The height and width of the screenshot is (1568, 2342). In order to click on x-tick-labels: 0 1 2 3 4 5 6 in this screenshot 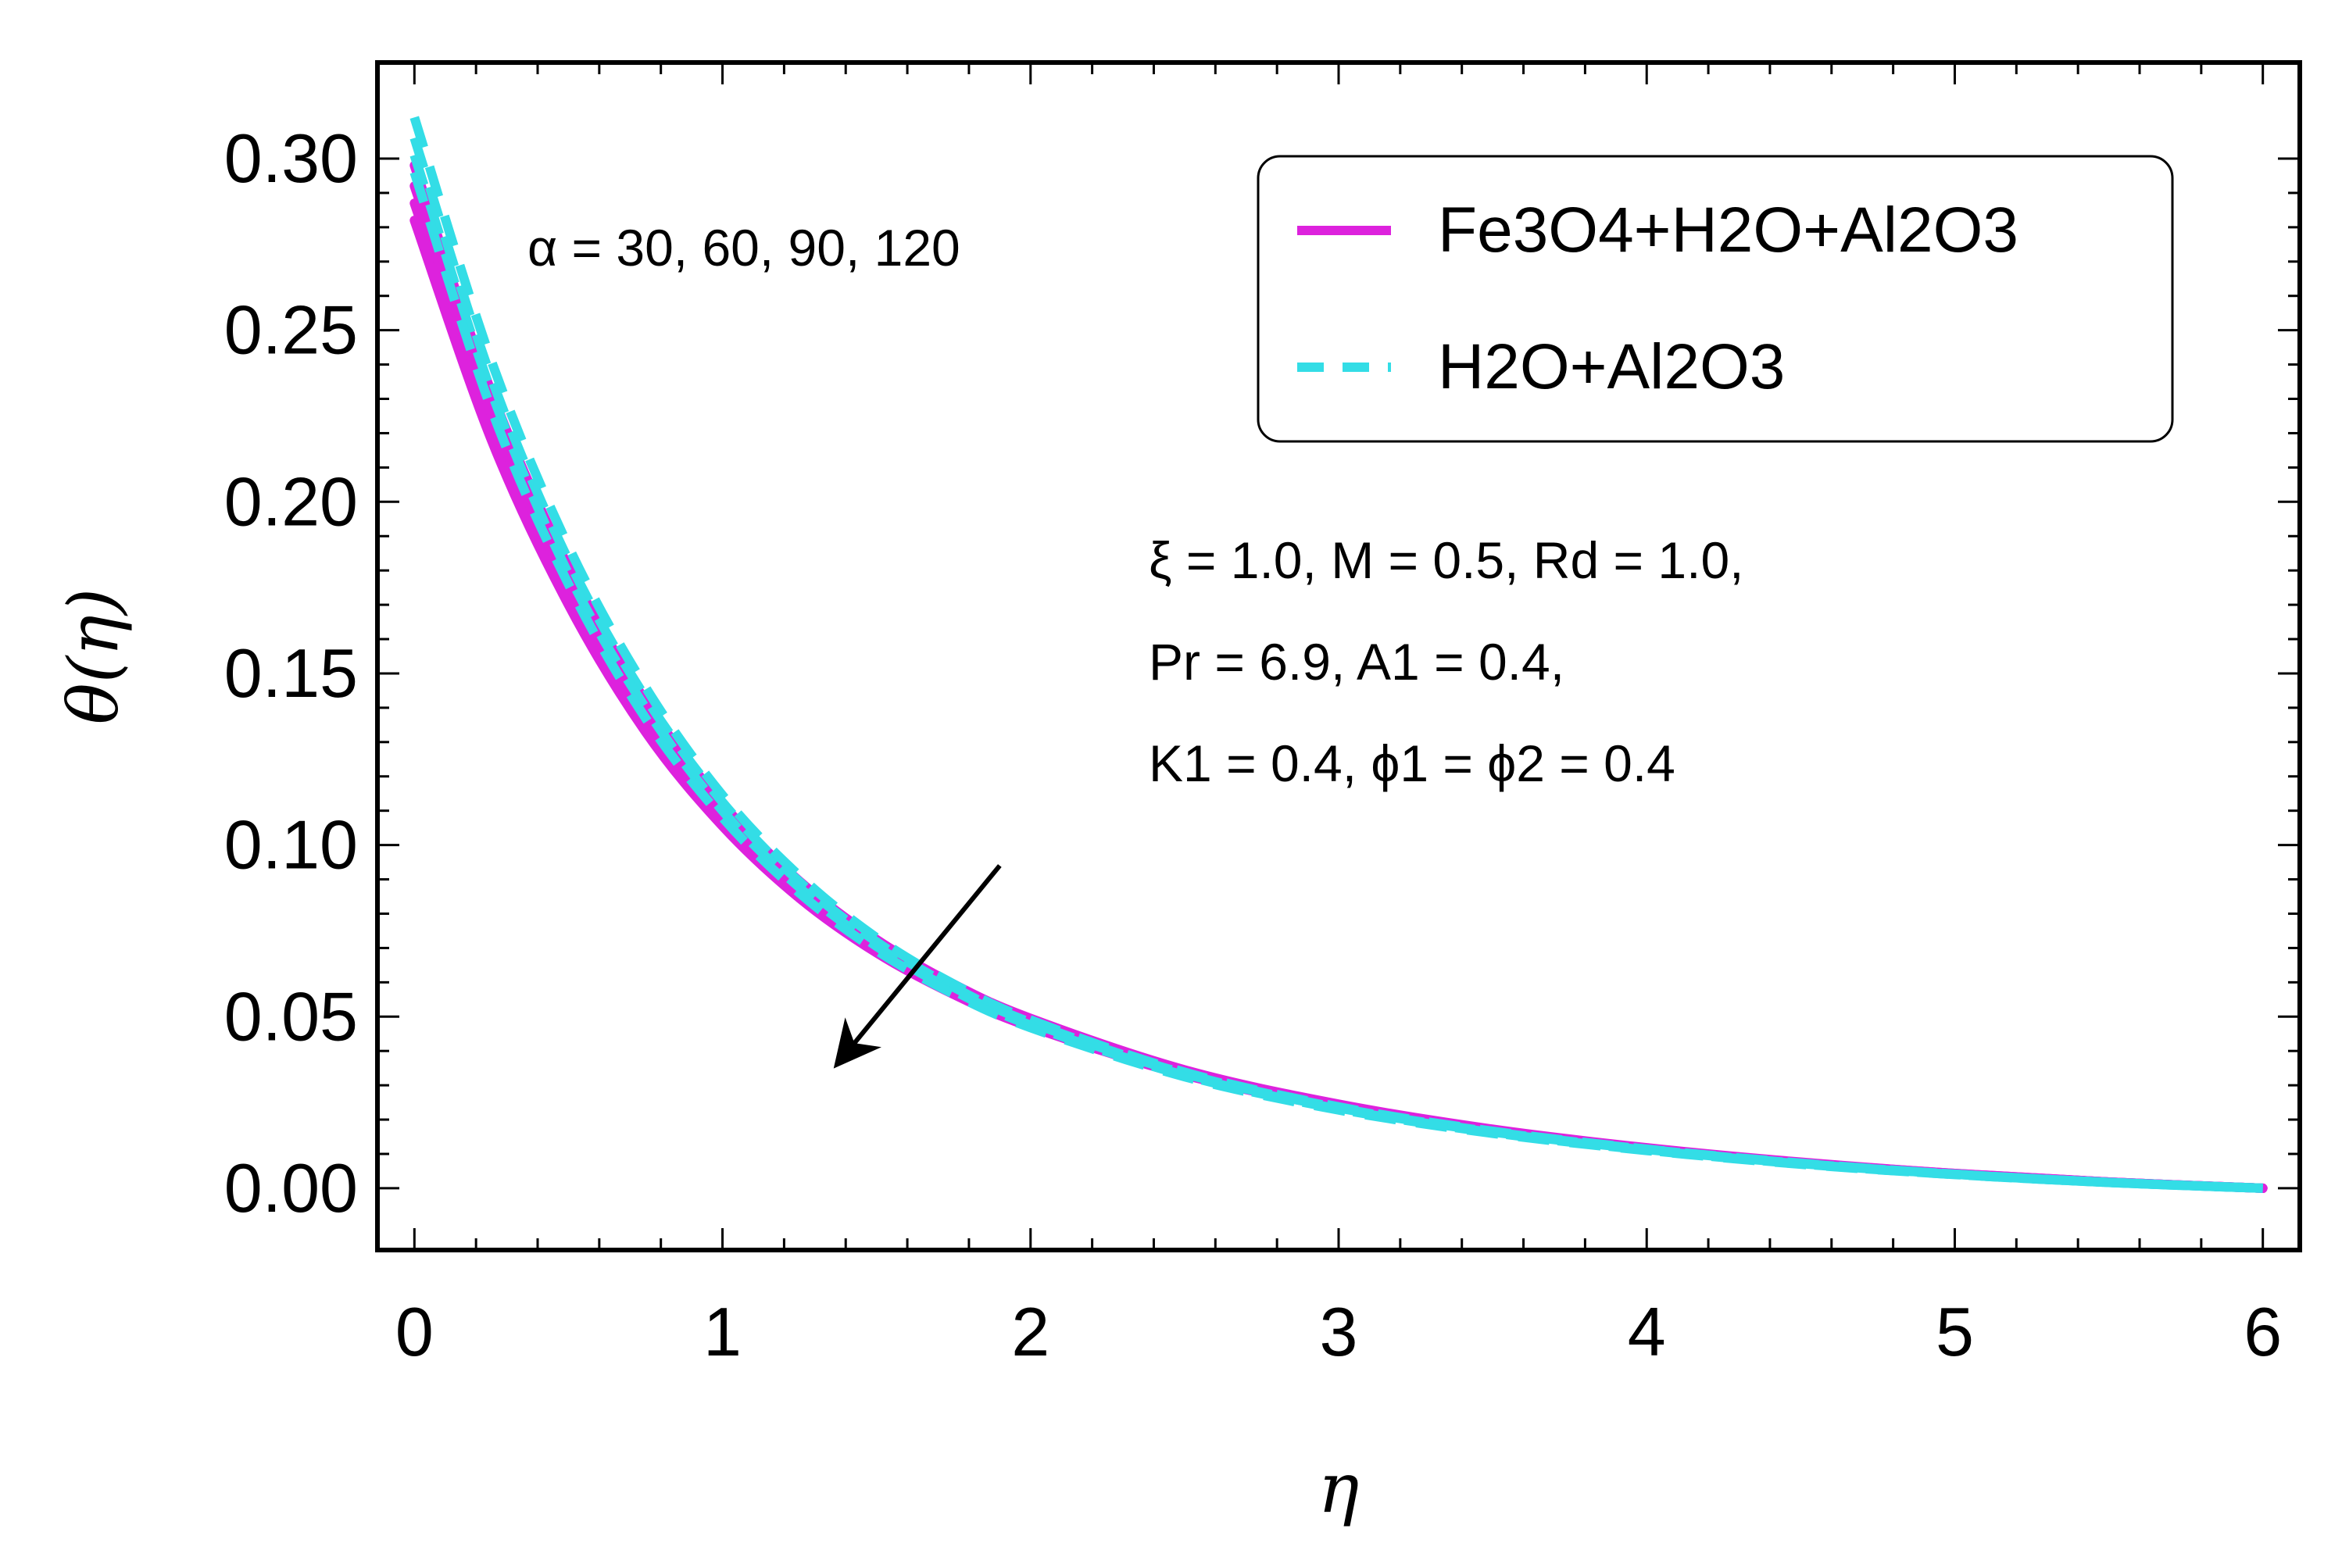, I will do `click(1338, 1331)`.